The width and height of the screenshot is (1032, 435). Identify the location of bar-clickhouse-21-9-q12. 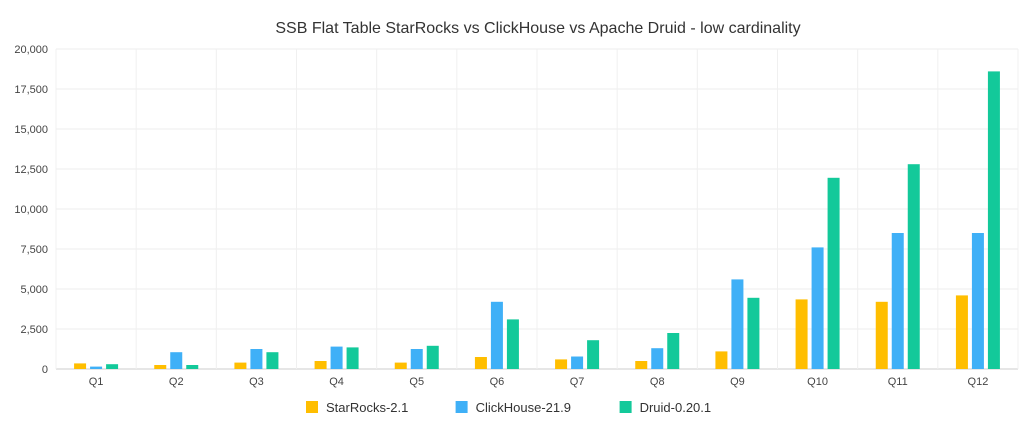
(977, 301).